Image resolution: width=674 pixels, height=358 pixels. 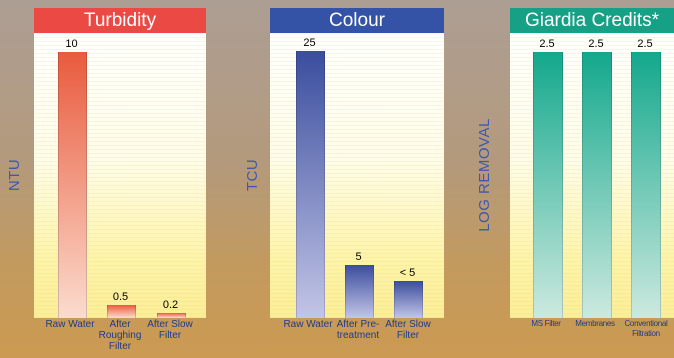 What do you see at coordinates (120, 335) in the screenshot?
I see `category-label: After Roughing Filter` at bounding box center [120, 335].